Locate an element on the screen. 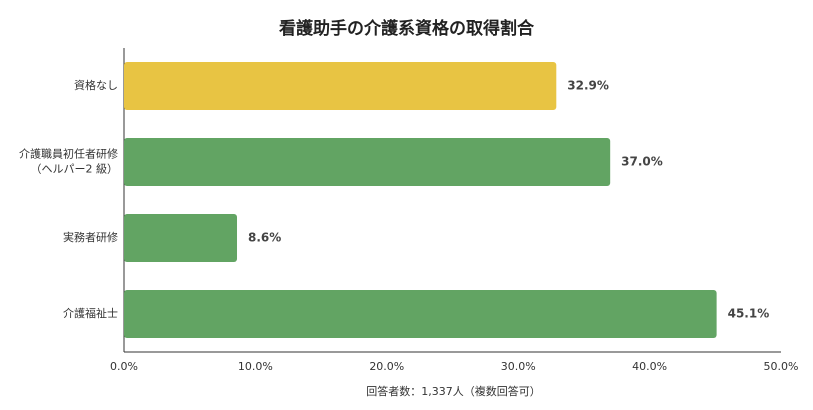 The image size is (813, 410). category-label: （ヘルパー2 級） is located at coordinates (75, 169).